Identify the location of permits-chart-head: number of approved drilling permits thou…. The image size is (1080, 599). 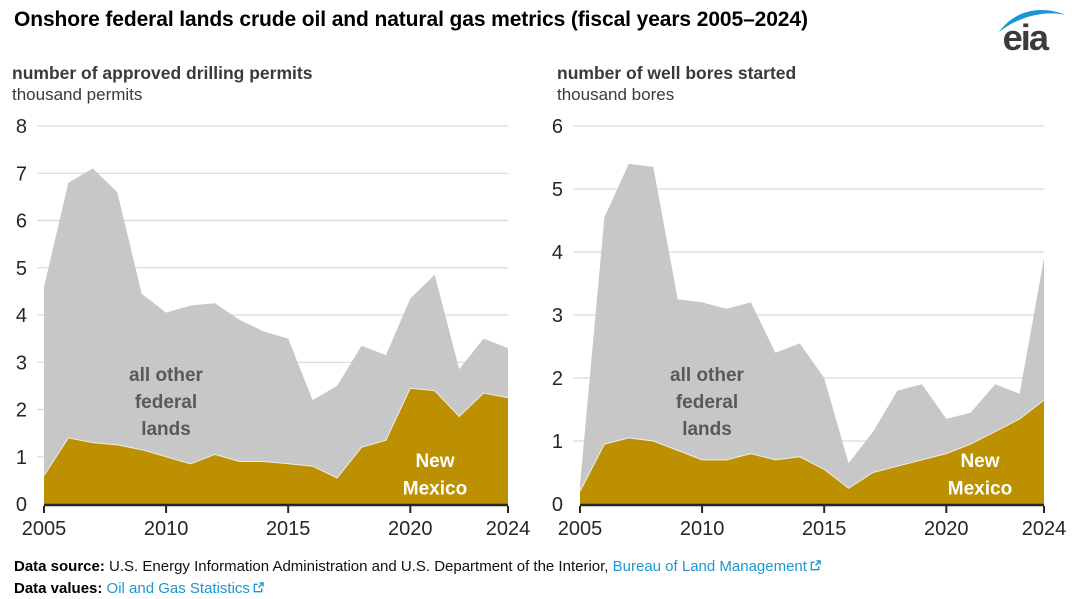
(270, 83).